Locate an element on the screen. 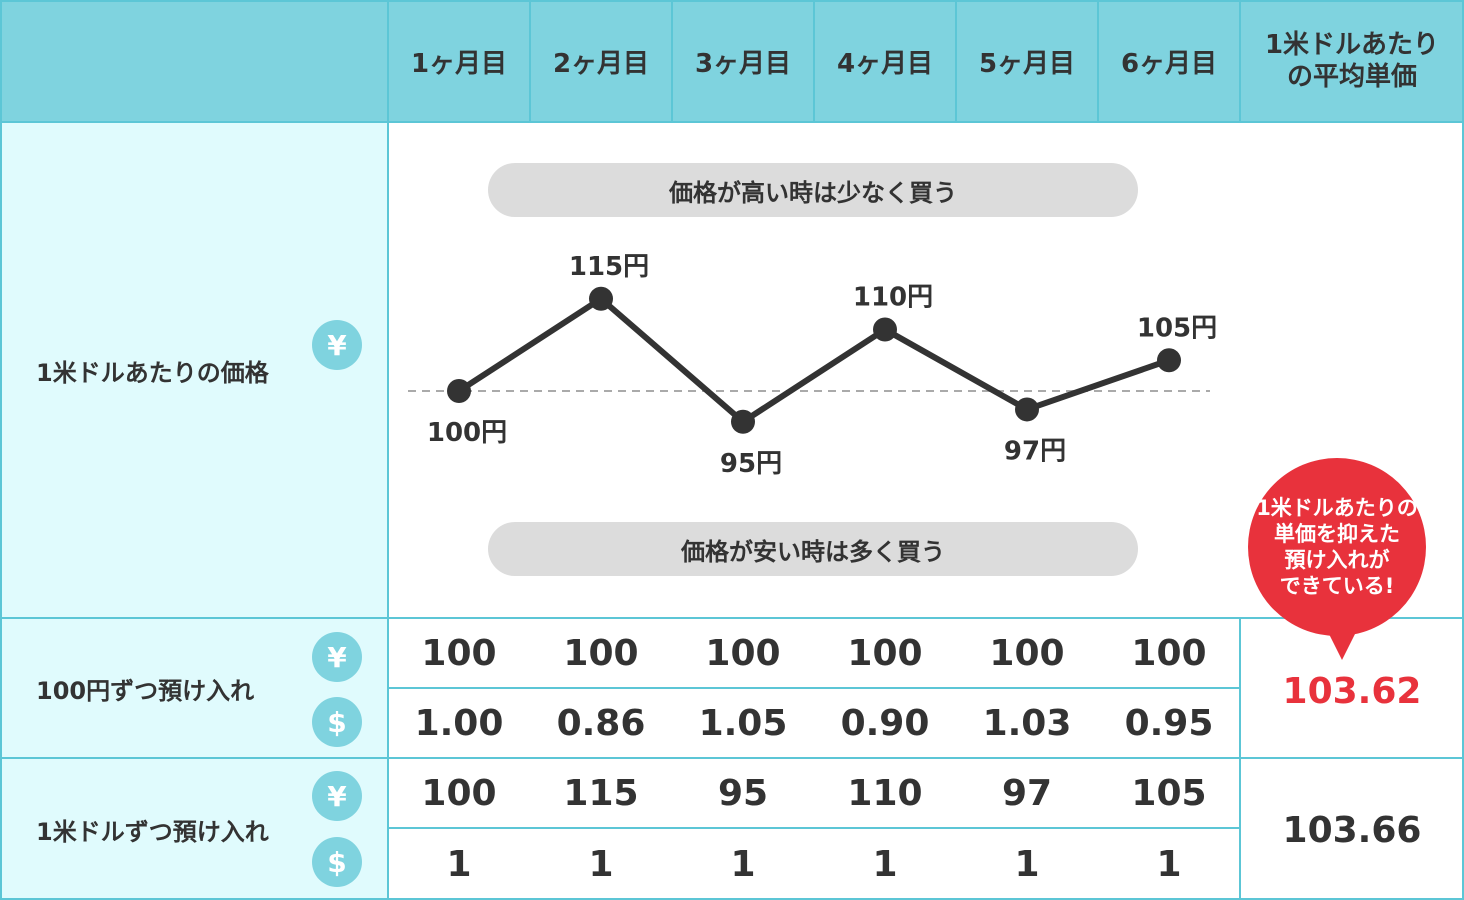  yen-deposit-yen-5: 100 is located at coordinates (1027, 653).